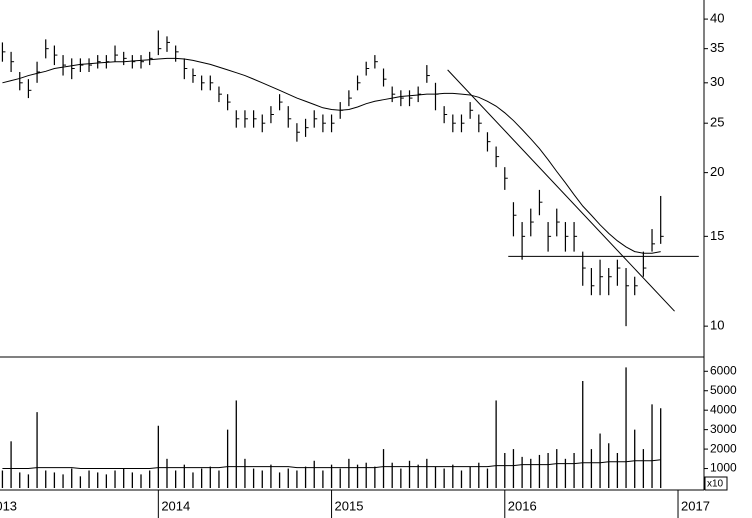 The image size is (752, 518). What do you see at coordinates (717, 81) in the screenshot?
I see `y-tick-label: 30` at bounding box center [717, 81].